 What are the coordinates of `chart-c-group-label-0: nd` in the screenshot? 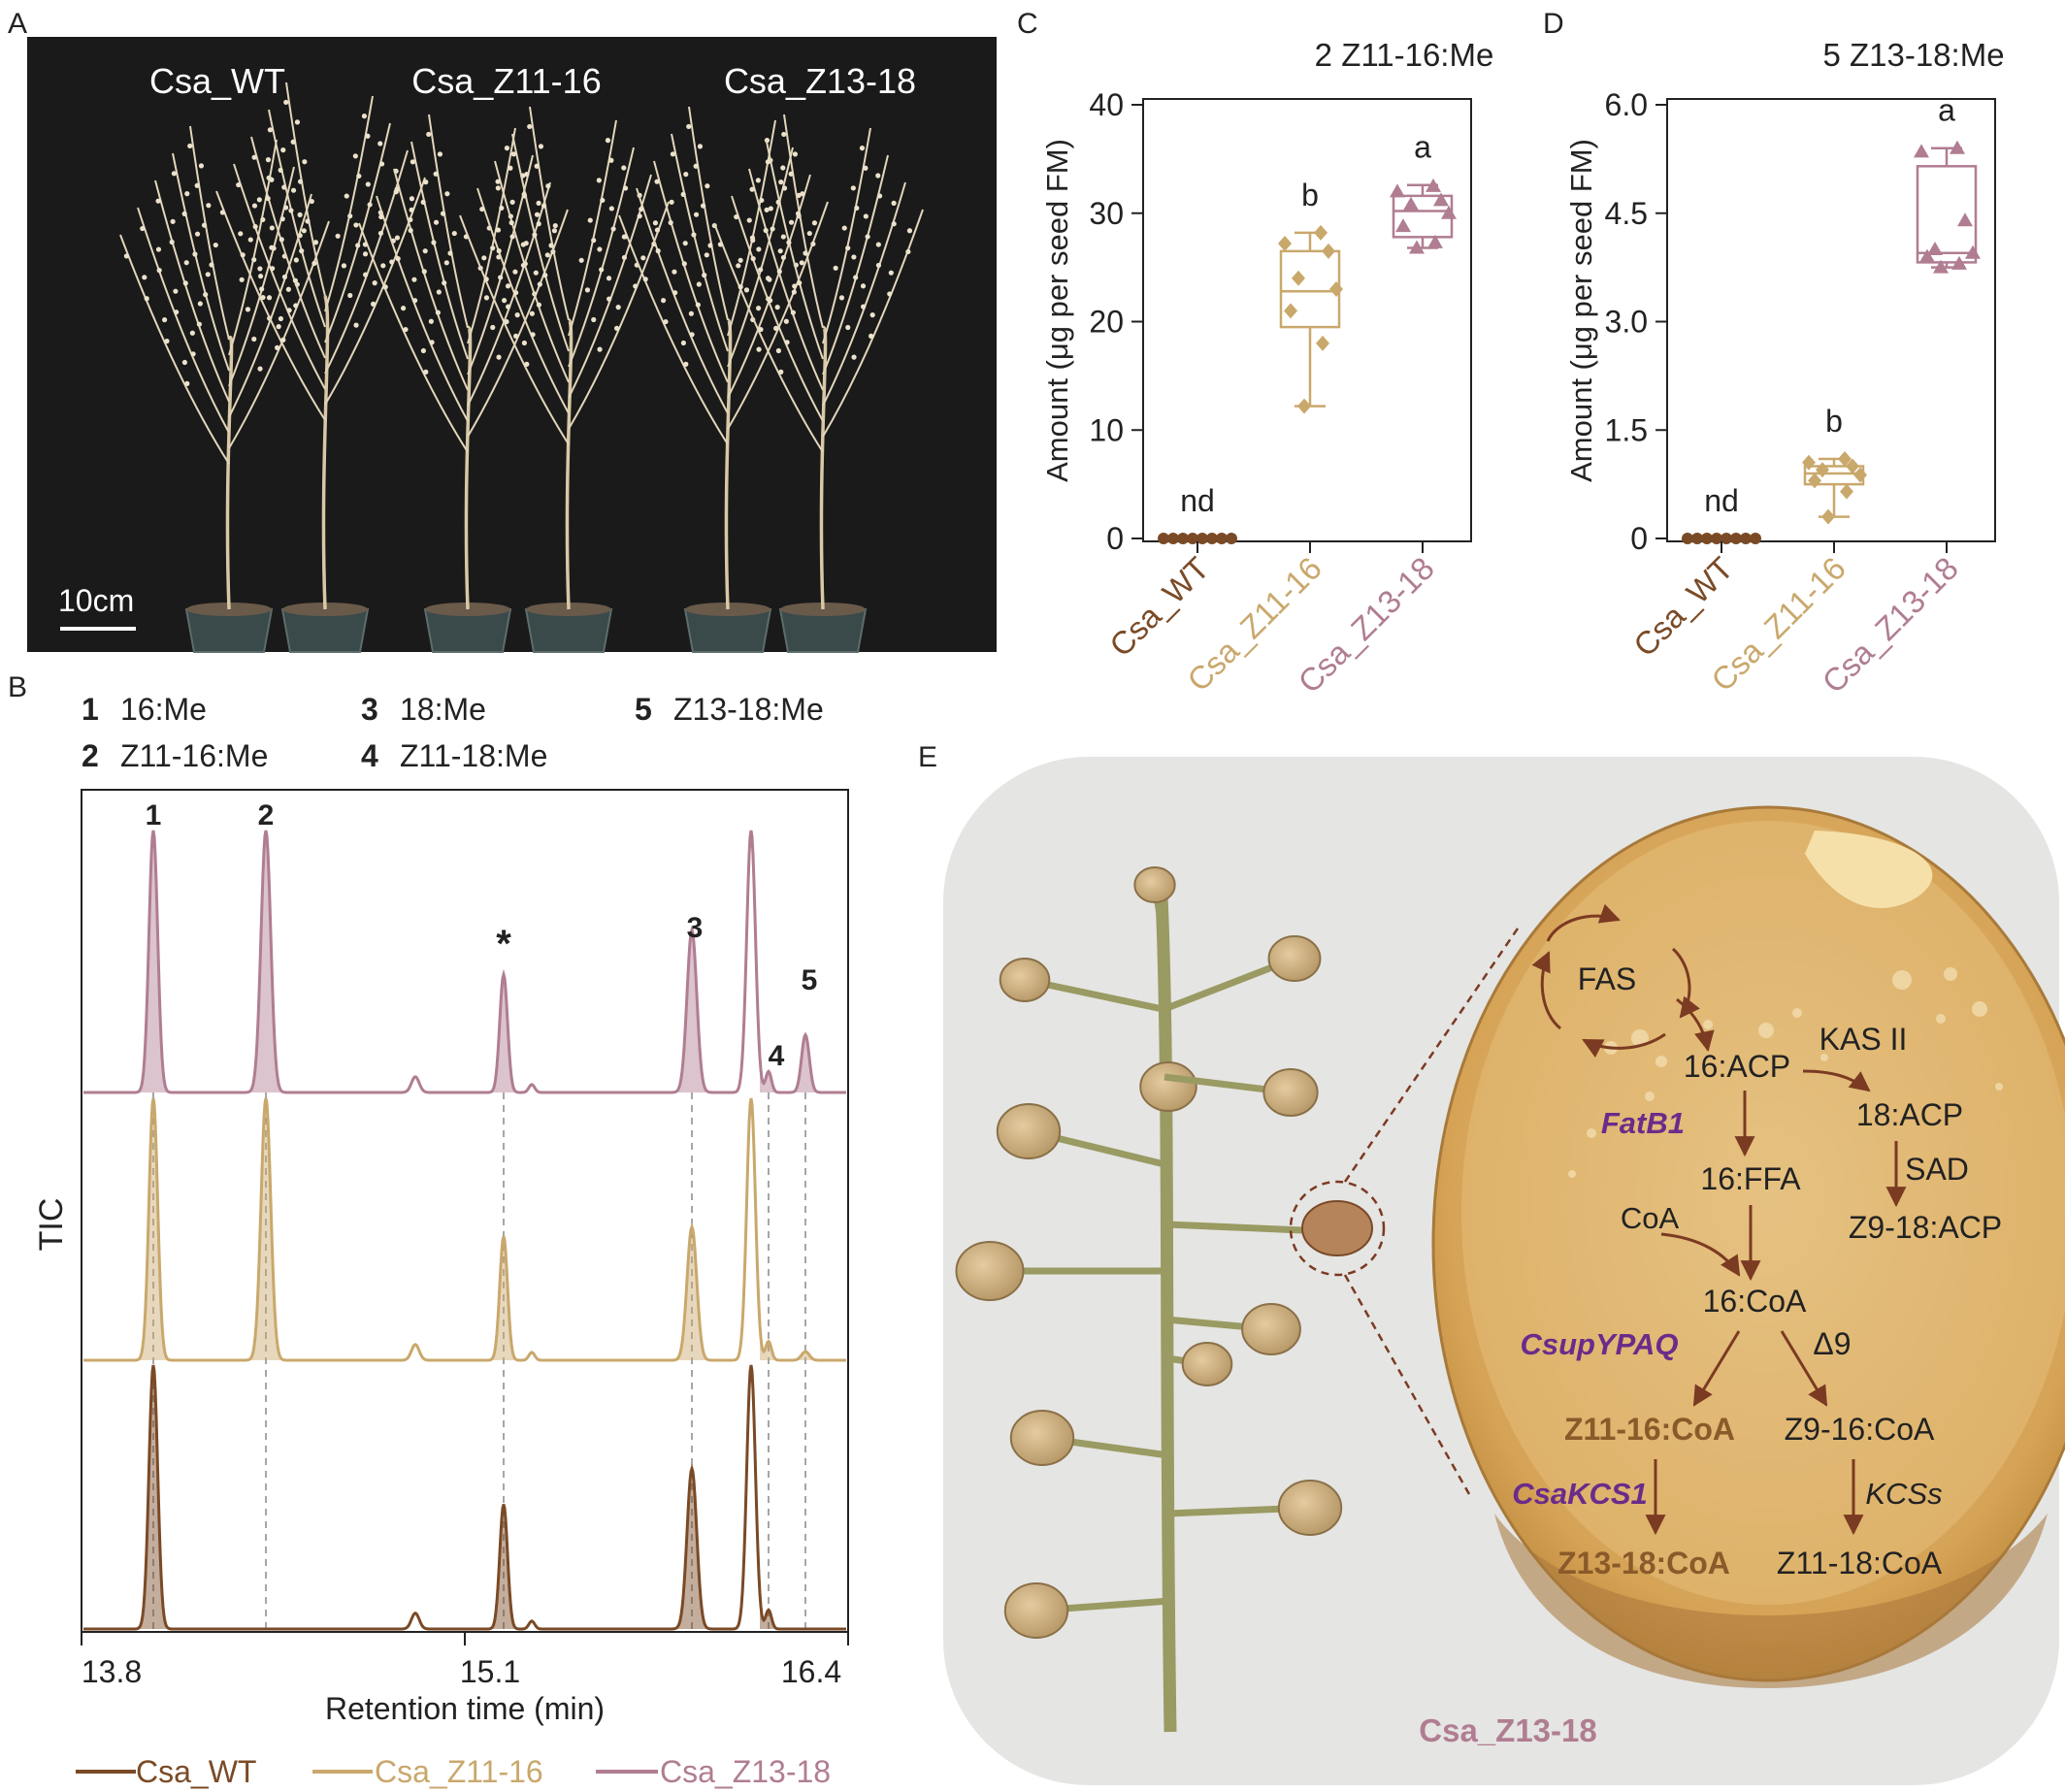 It's located at (1197, 500).